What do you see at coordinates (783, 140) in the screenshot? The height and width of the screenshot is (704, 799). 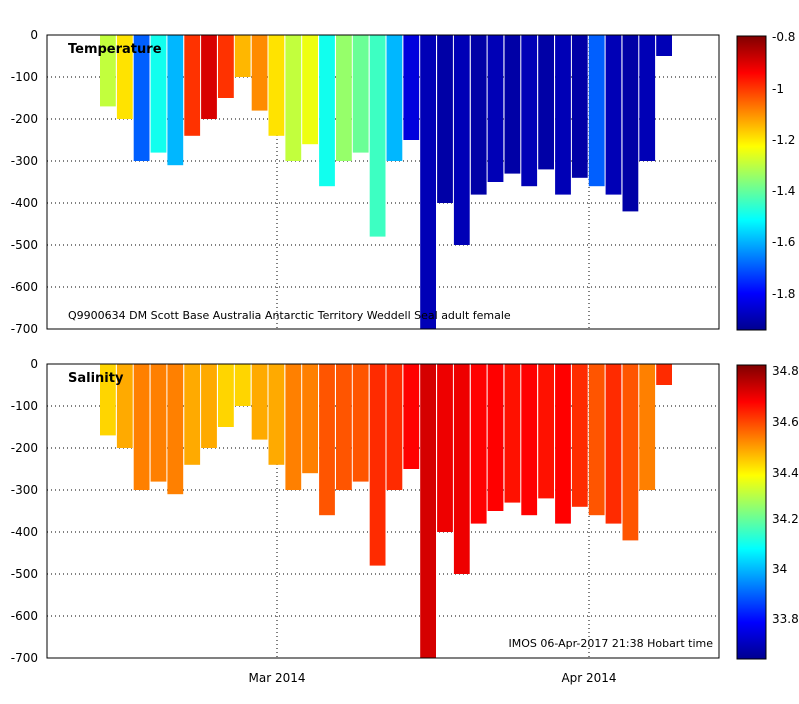 I see `temperature-colorbar-tick-label: -1.2` at bounding box center [783, 140].